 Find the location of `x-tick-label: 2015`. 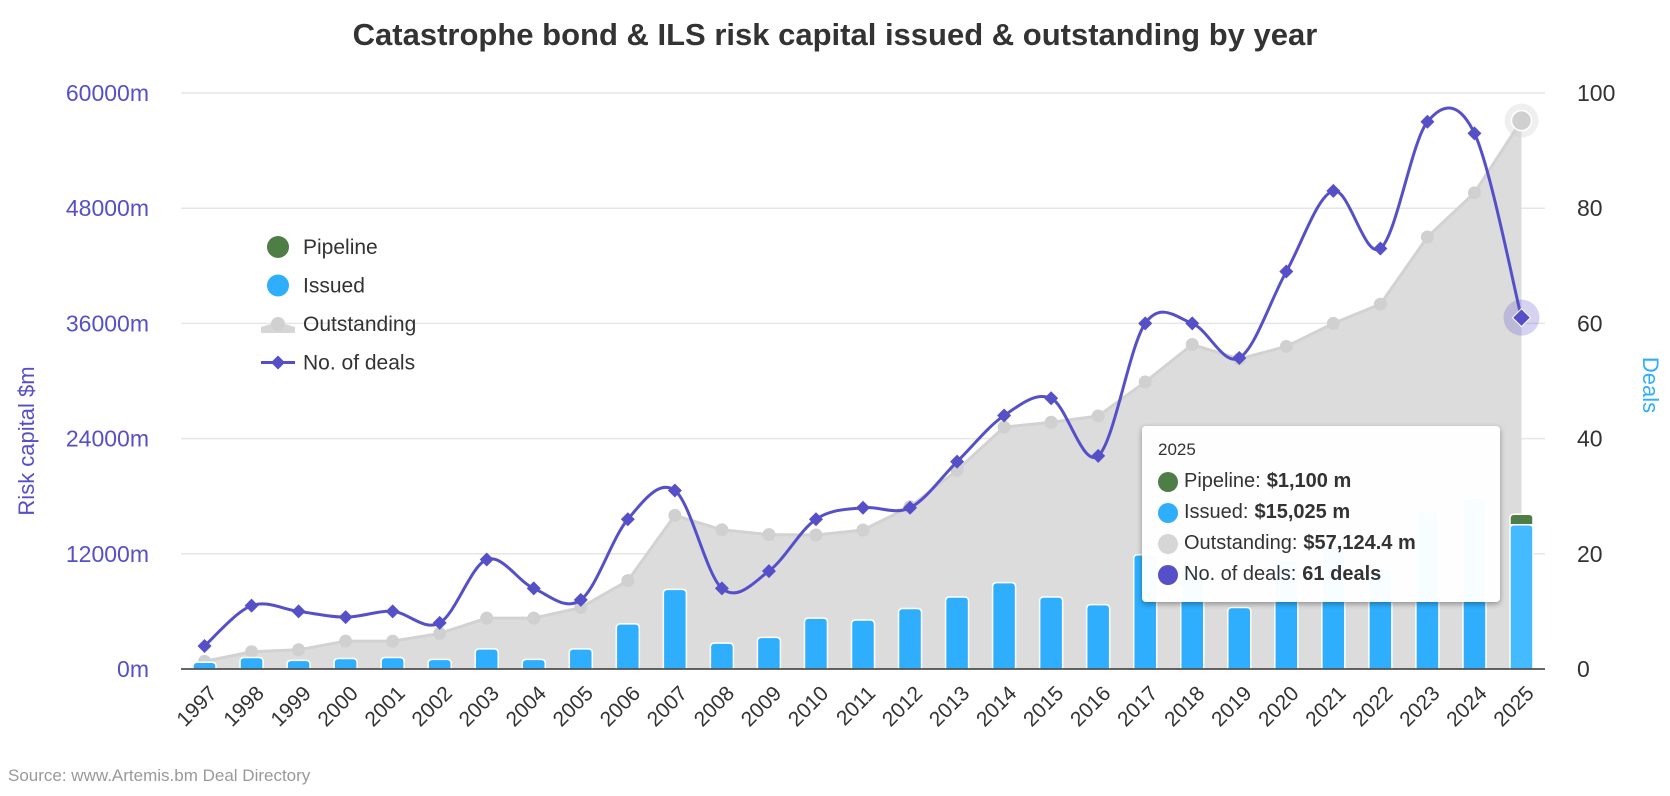

x-tick-label: 2015 is located at coordinates (1043, 706).